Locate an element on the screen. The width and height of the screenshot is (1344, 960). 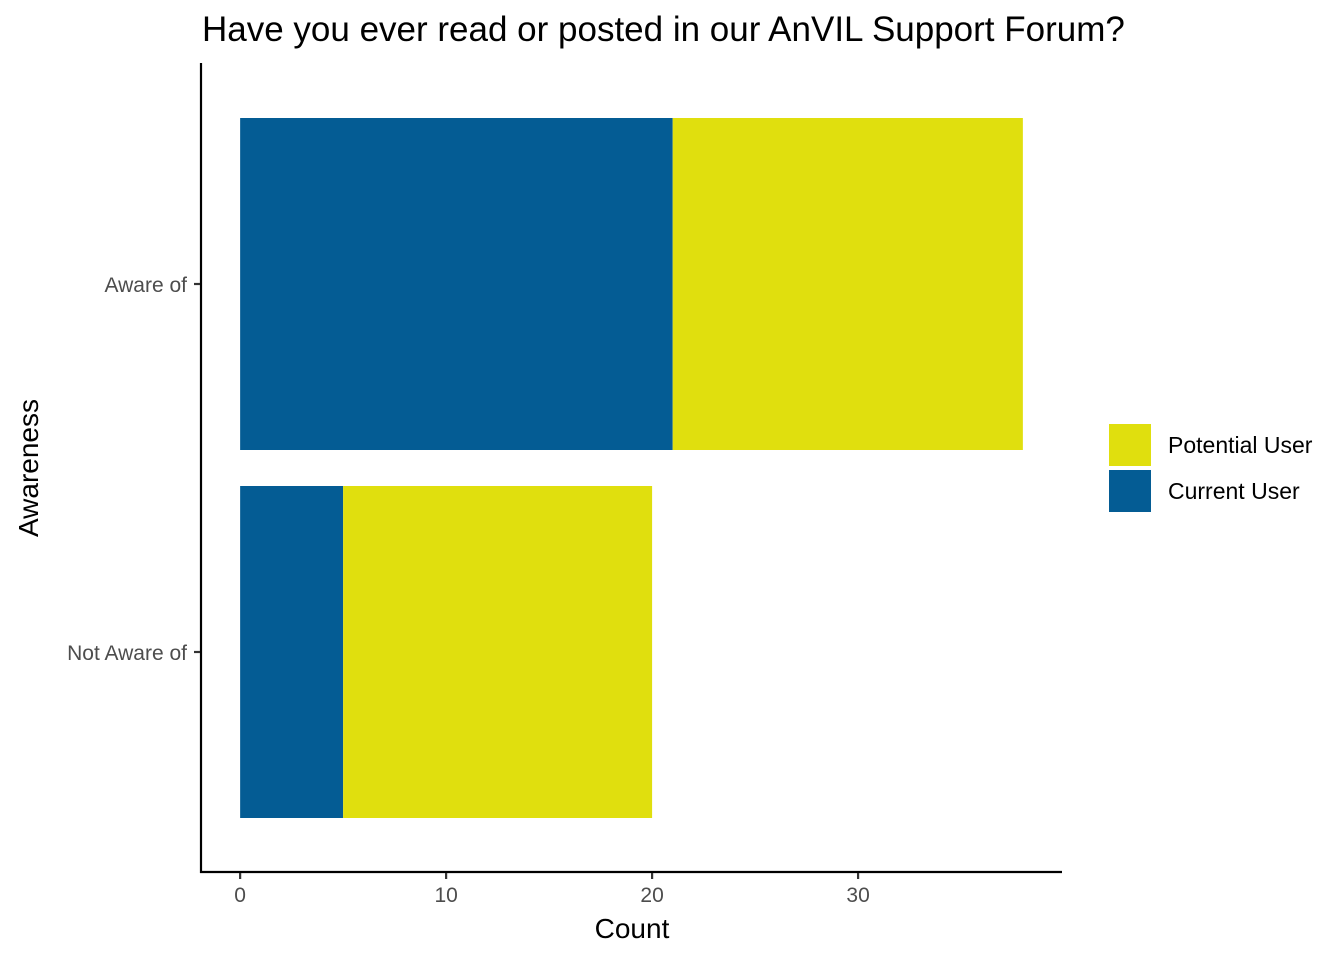
legend-label-current-user: Current User is located at coordinates (1234, 491).